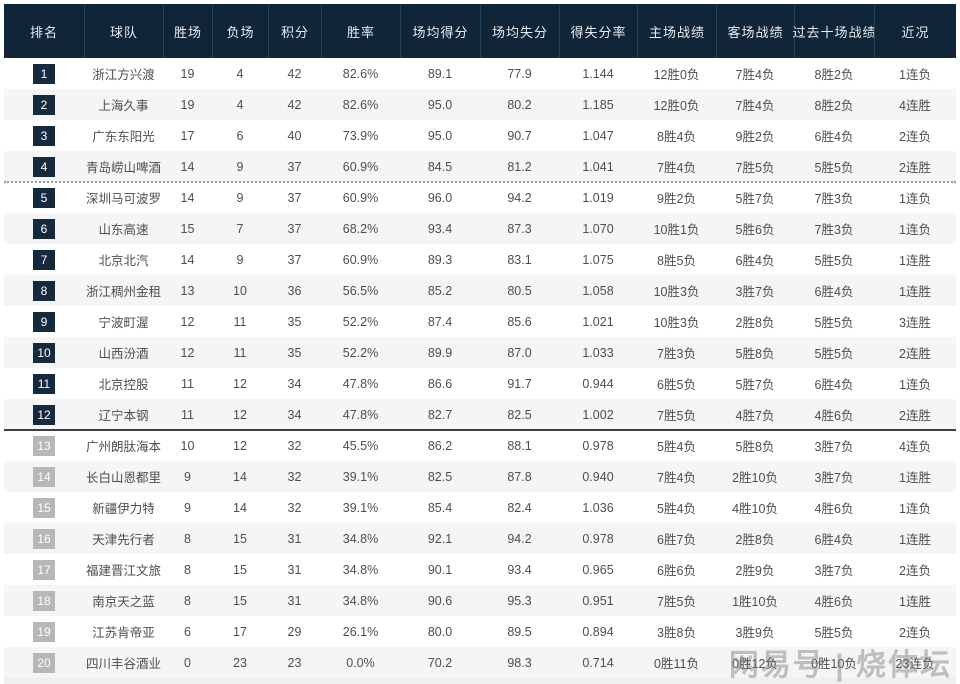  Describe the element at coordinates (598, 631) in the screenshot. I see `cell-ratio: 0.894` at that location.